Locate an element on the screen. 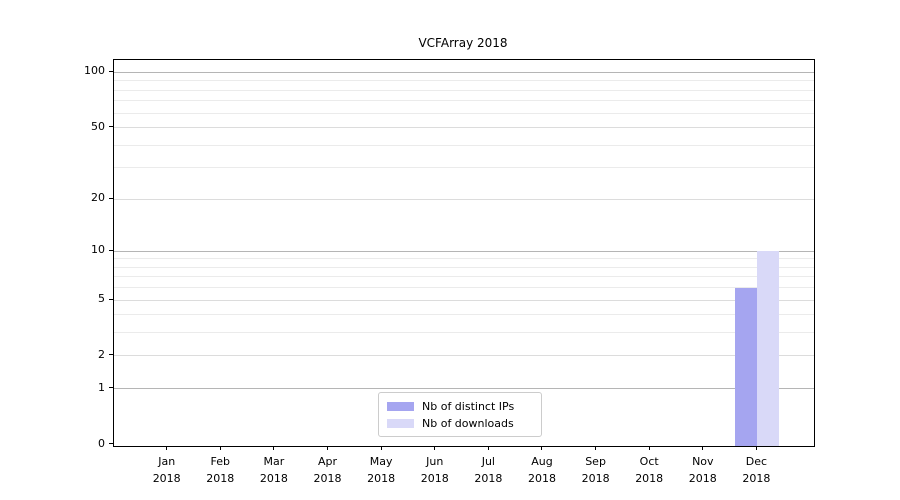 The width and height of the screenshot is (900, 500). x-tick-label: Feb 2018 is located at coordinates (220, 470).